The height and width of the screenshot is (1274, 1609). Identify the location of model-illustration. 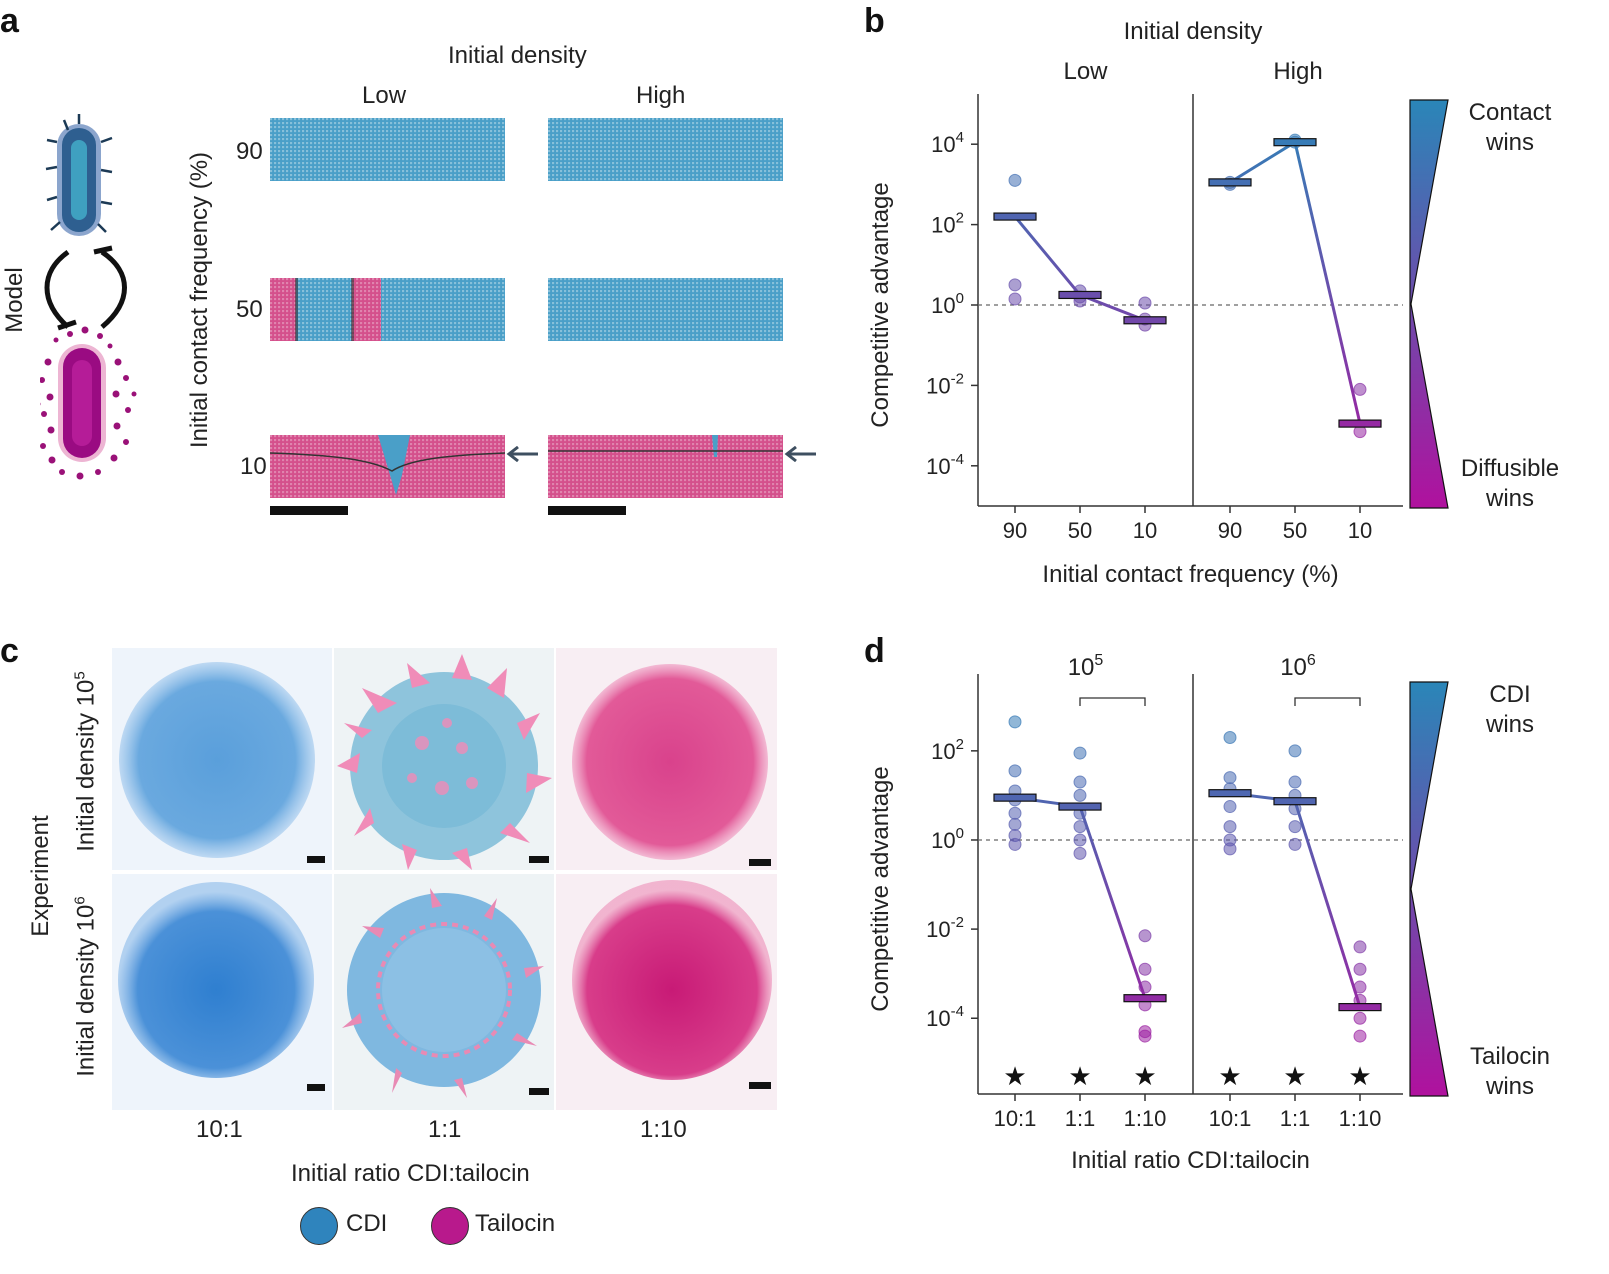
(88, 297).